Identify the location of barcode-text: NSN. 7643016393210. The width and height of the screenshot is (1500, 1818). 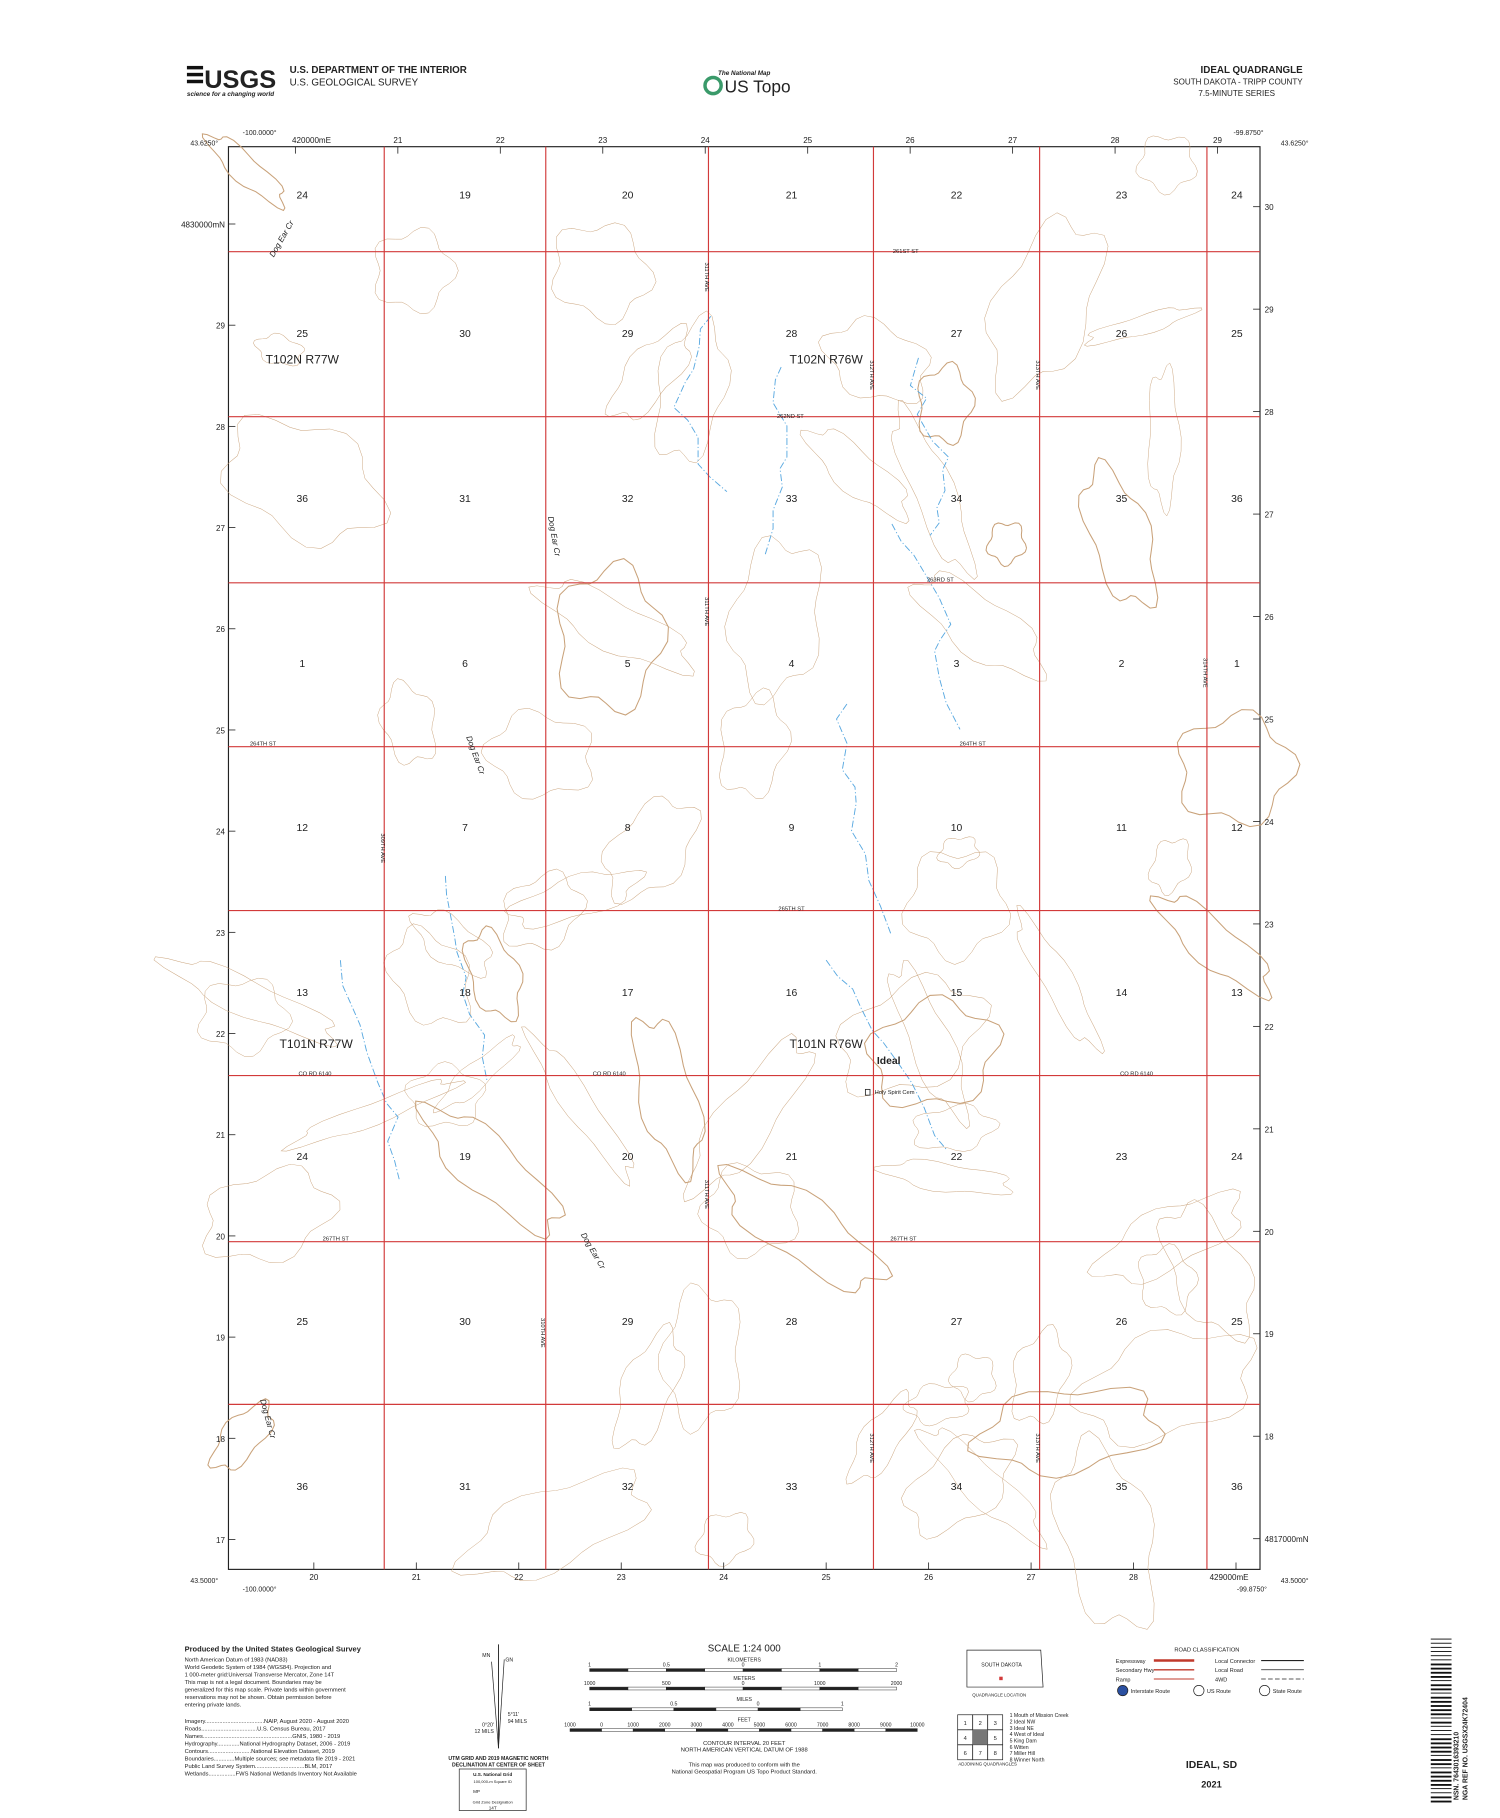
(1456, 1766).